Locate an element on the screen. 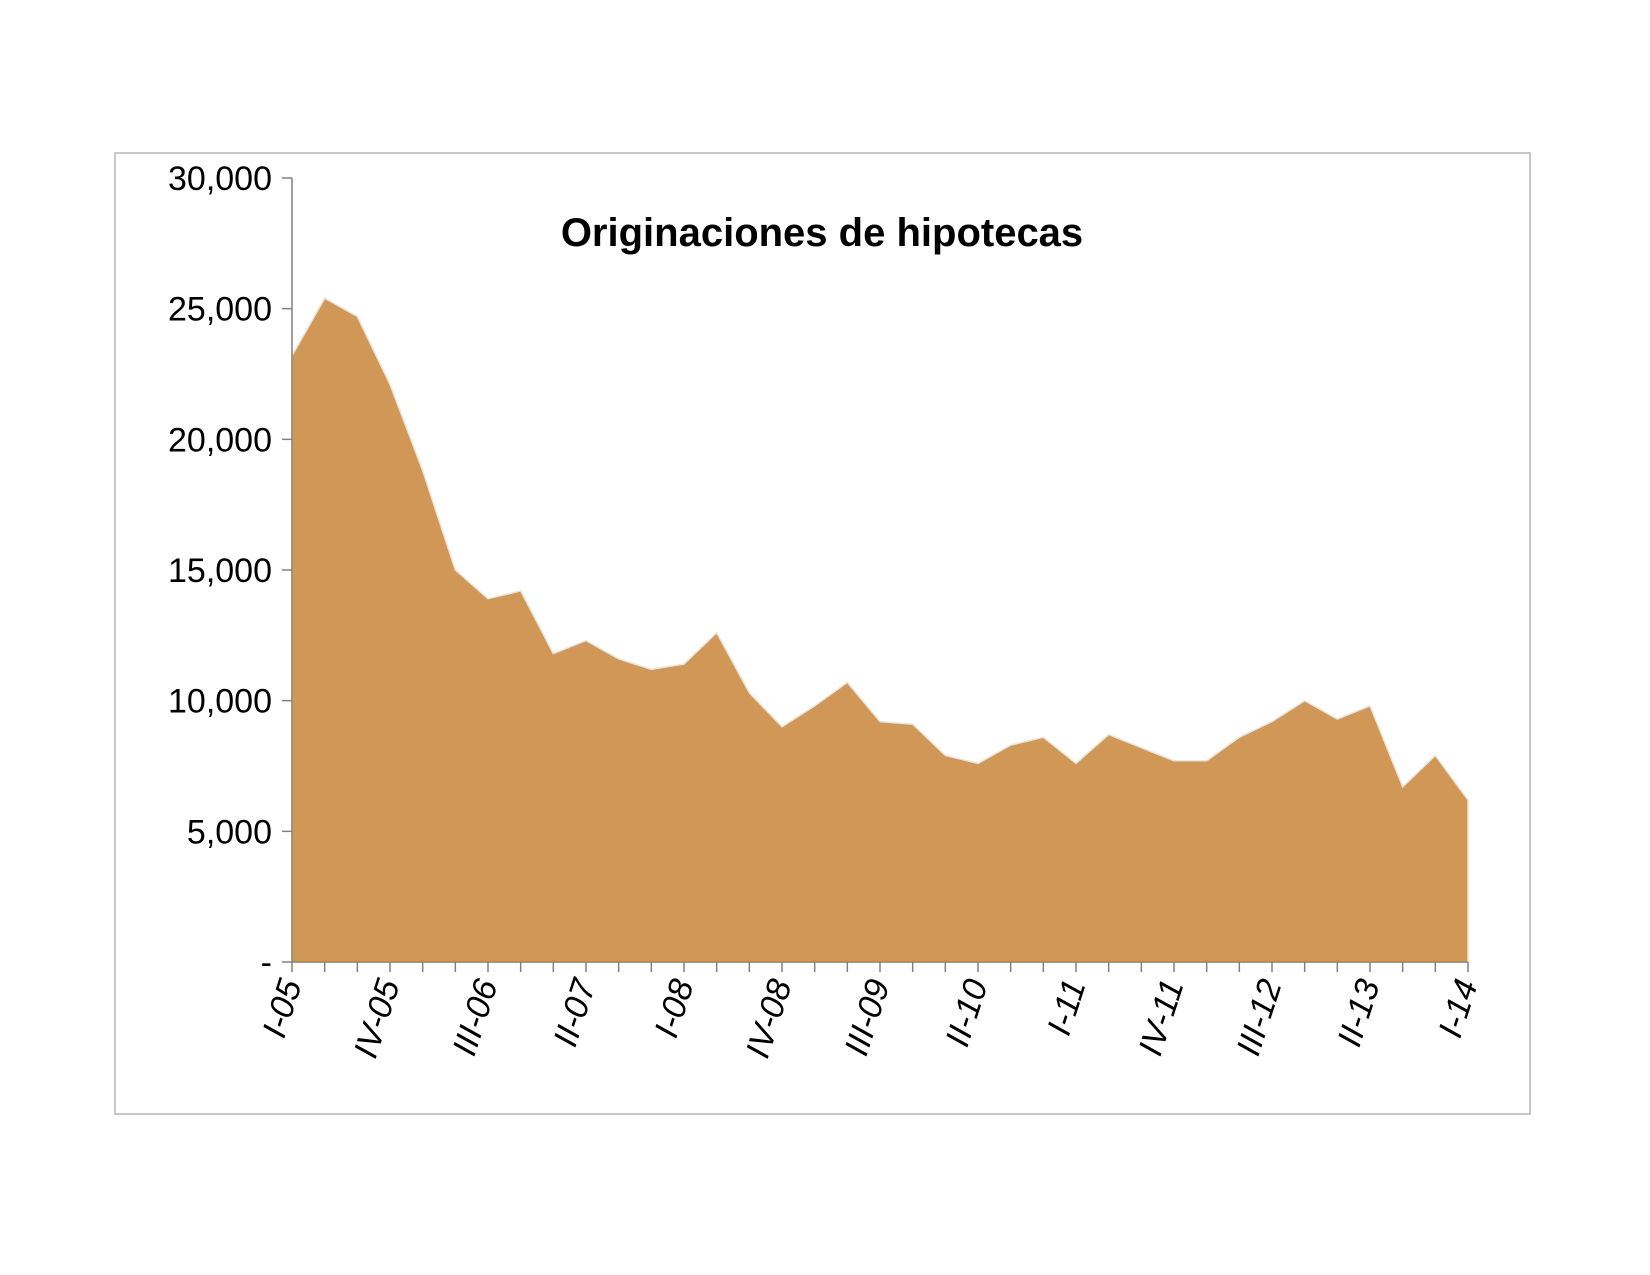  x-tick-label: I-08 is located at coordinates (674, 1009).